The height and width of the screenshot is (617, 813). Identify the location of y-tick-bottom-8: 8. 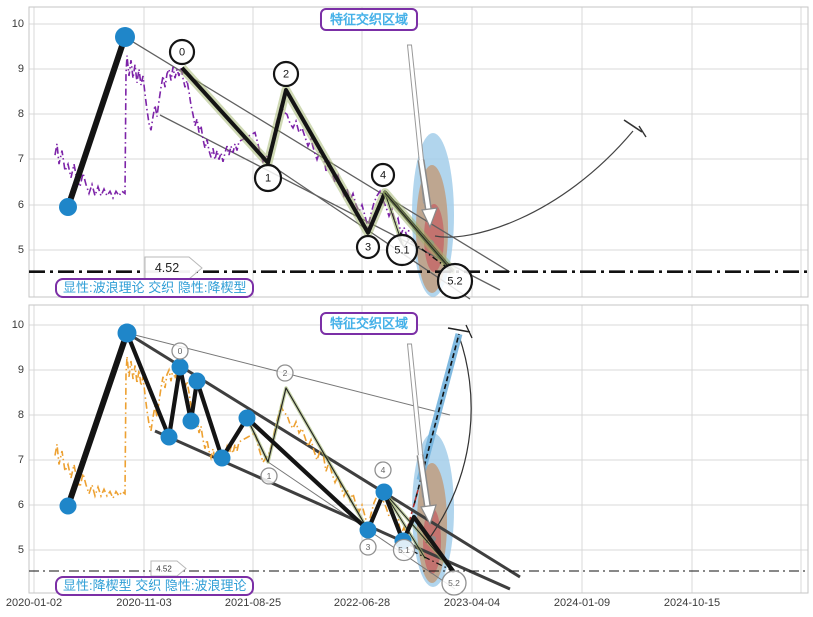
(20, 415).